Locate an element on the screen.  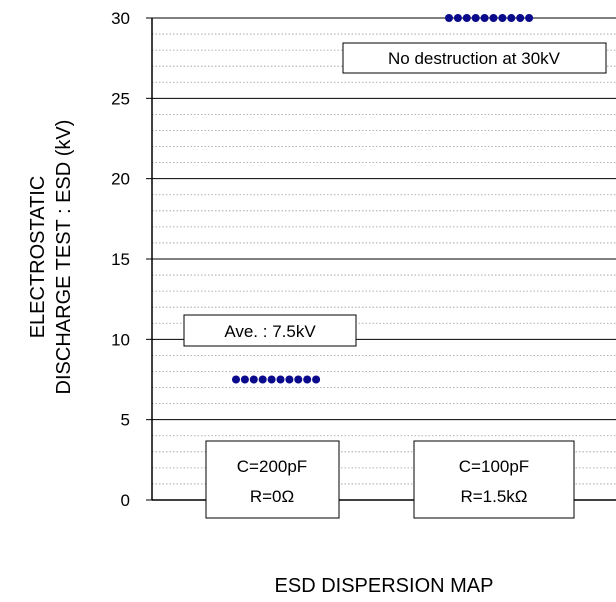
group-label-c100: C=100pF R=1.5kΩ is located at coordinates (494, 479).